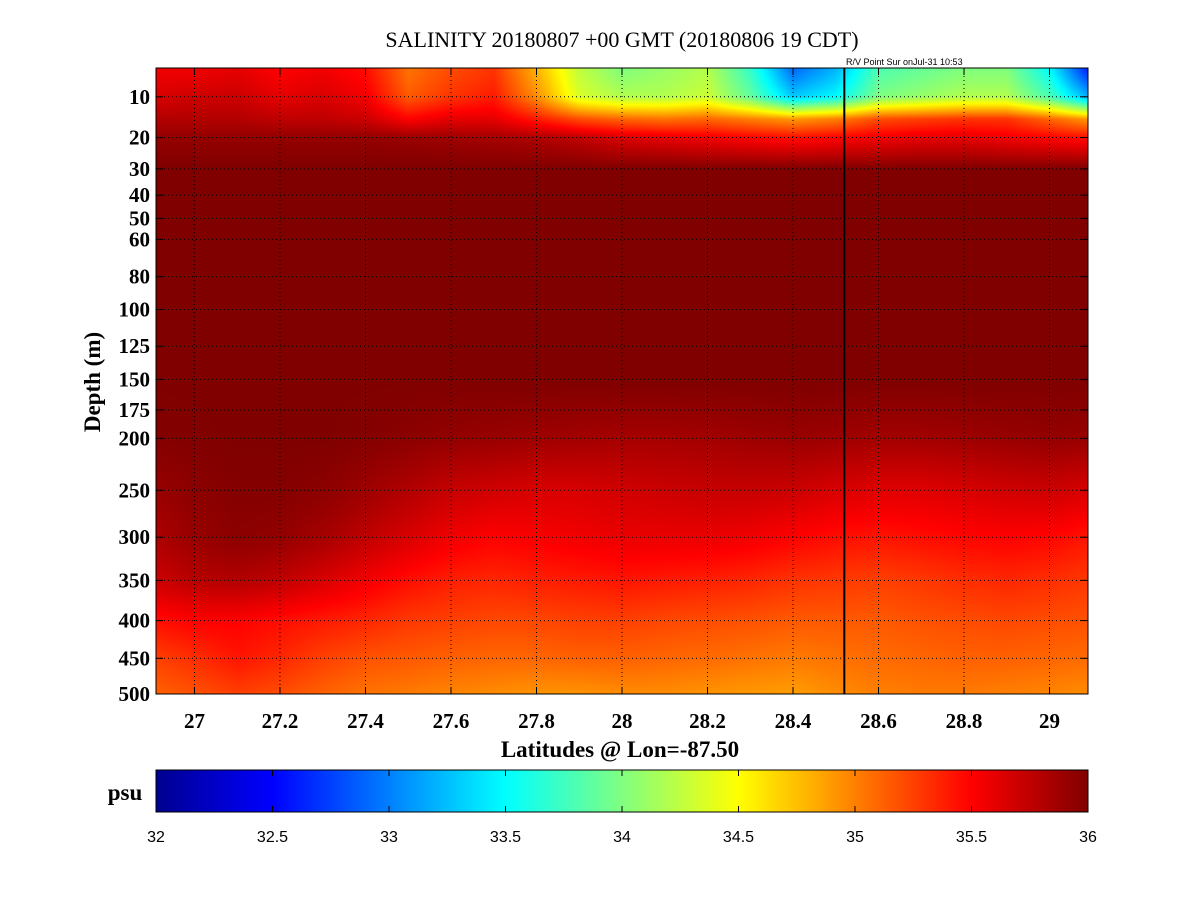 Image resolution: width=1201 pixels, height=901 pixels. Describe the element at coordinates (855, 837) in the screenshot. I see `colorbar-tick-label: 35` at that location.